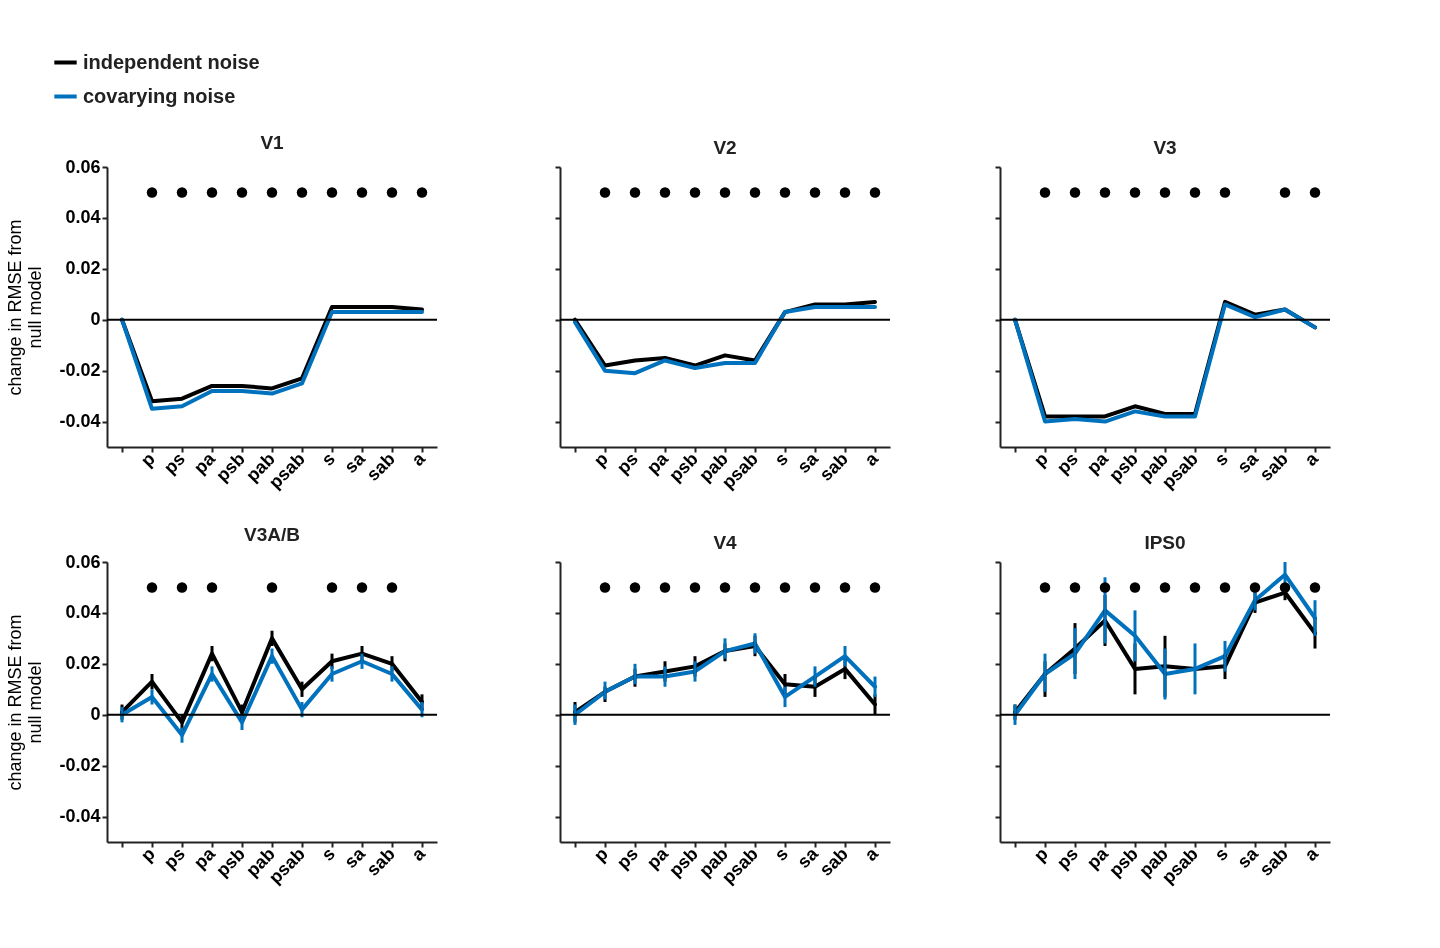 This screenshot has width=1440, height=948. What do you see at coordinates (171, 61) in the screenshot?
I see `legend-label: independent noise` at bounding box center [171, 61].